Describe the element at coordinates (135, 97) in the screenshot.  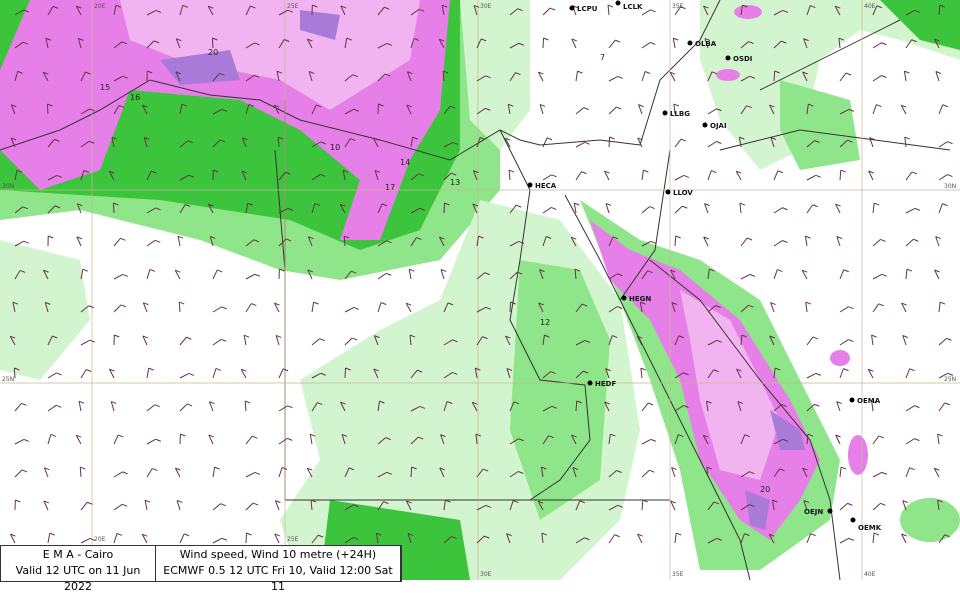
I see `contour-label: 16` at that location.